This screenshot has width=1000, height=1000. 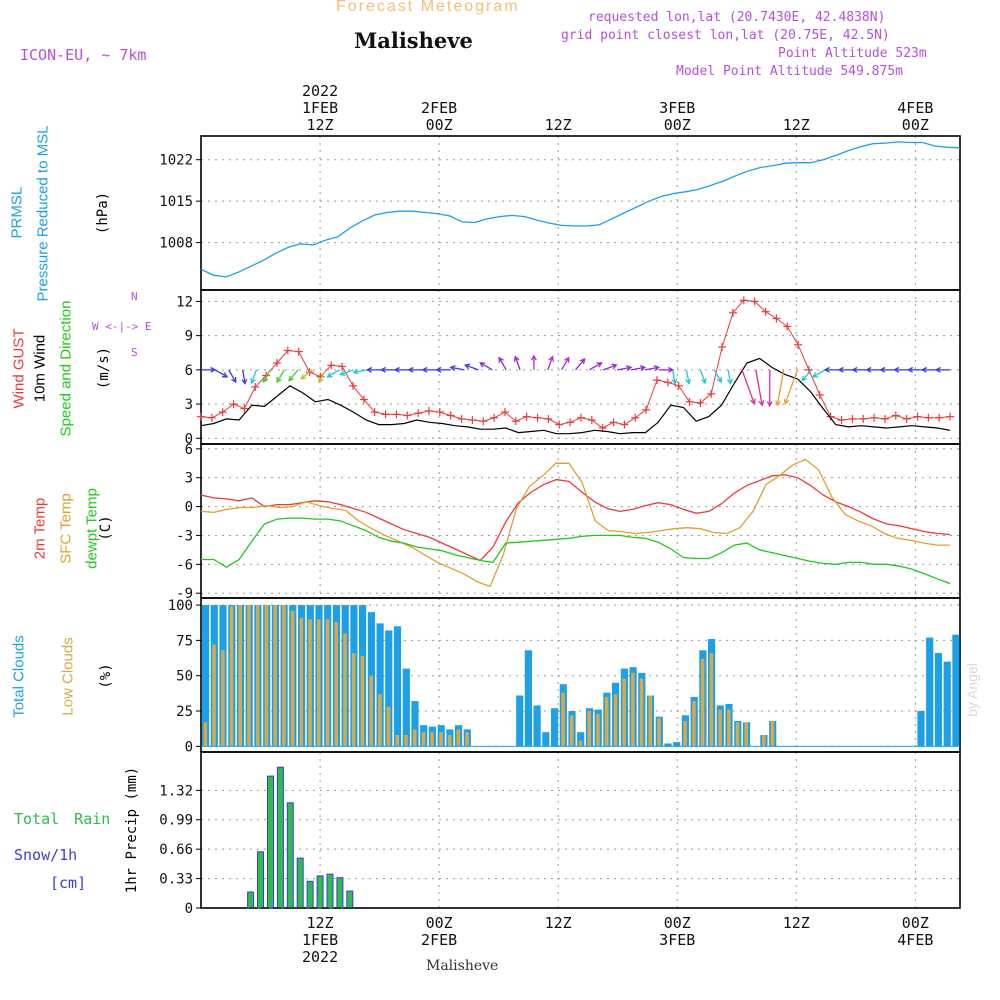 What do you see at coordinates (176, 880) in the screenshot?
I see `ytick-label: 0.33` at bounding box center [176, 880].